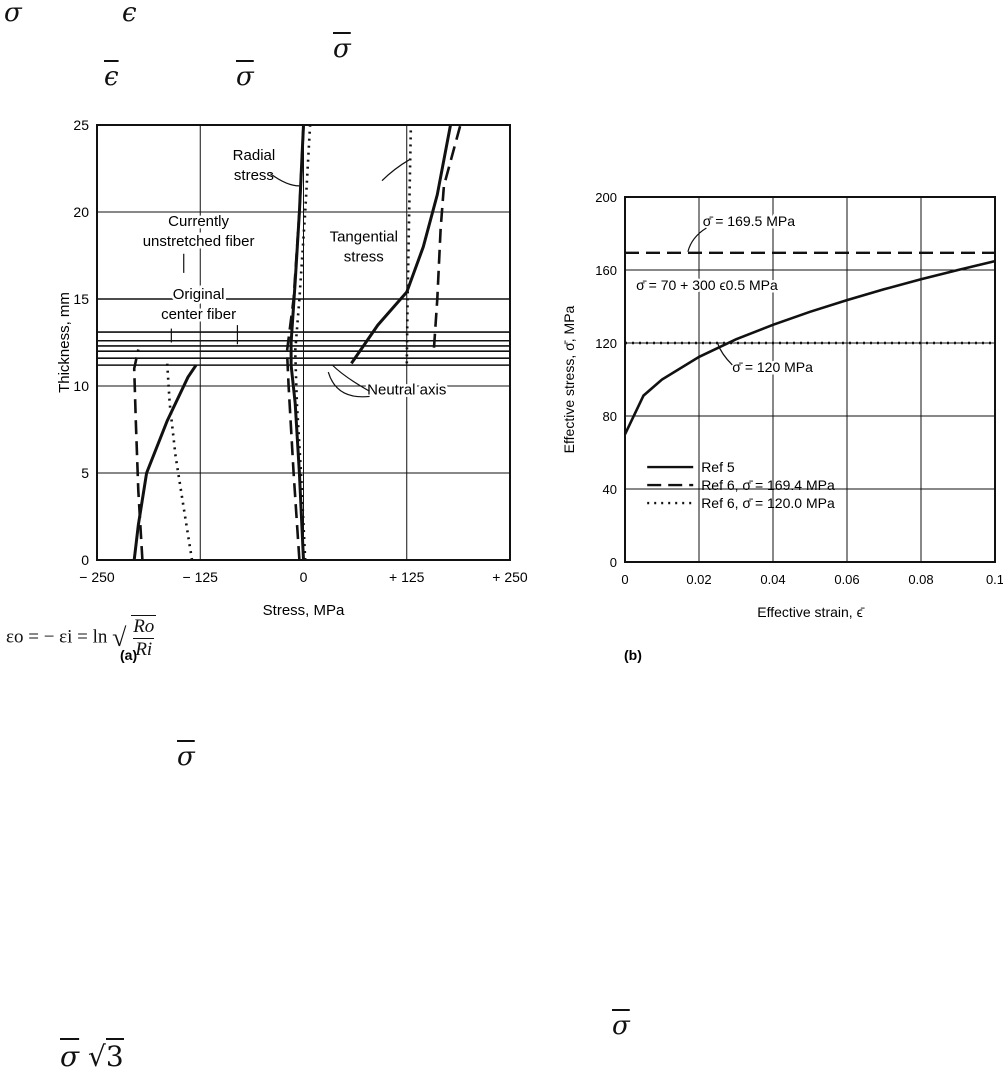 The height and width of the screenshot is (1085, 1007). Describe the element at coordinates (128, 655) in the screenshot. I see `panel-label: (a)` at that location.